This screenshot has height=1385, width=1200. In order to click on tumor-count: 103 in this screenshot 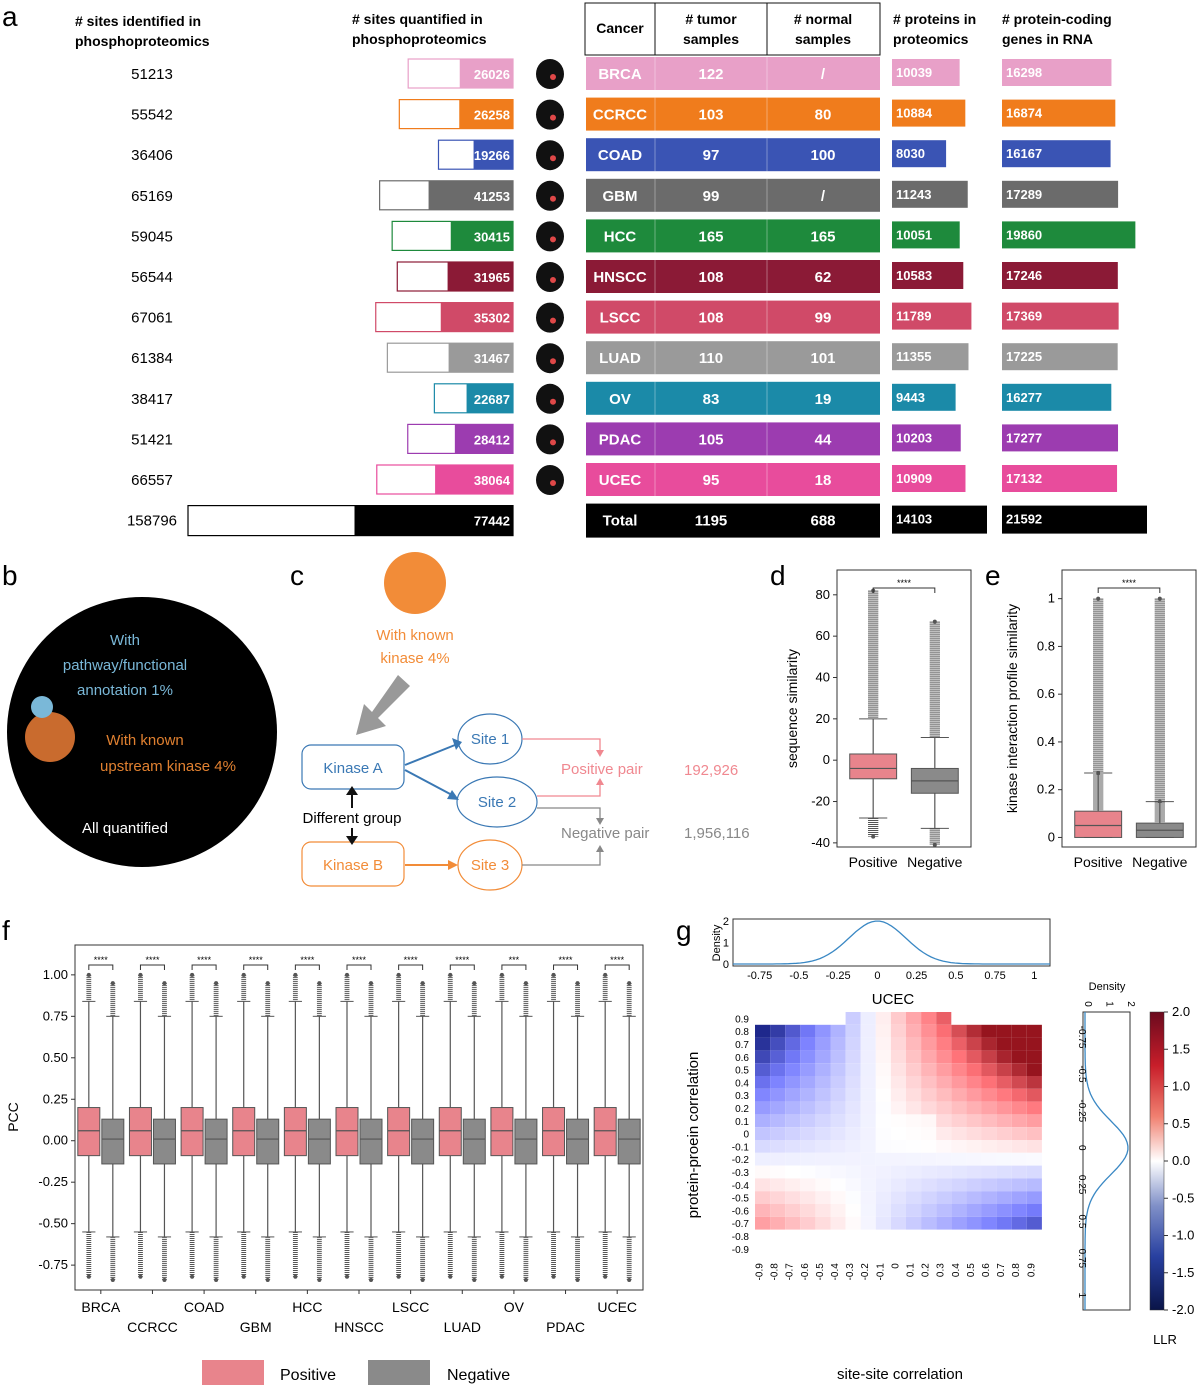, I will do `click(710, 115)`.